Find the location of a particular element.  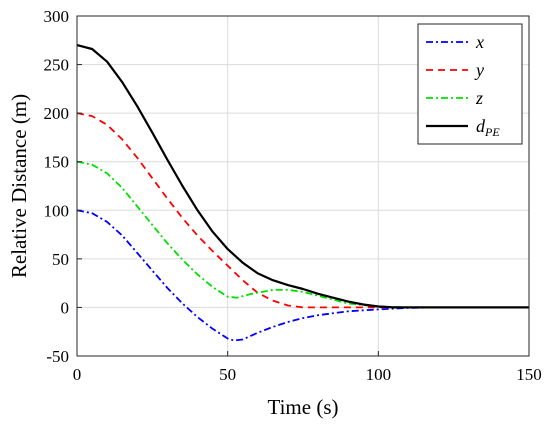

legend-label-z: z is located at coordinates (479, 98).